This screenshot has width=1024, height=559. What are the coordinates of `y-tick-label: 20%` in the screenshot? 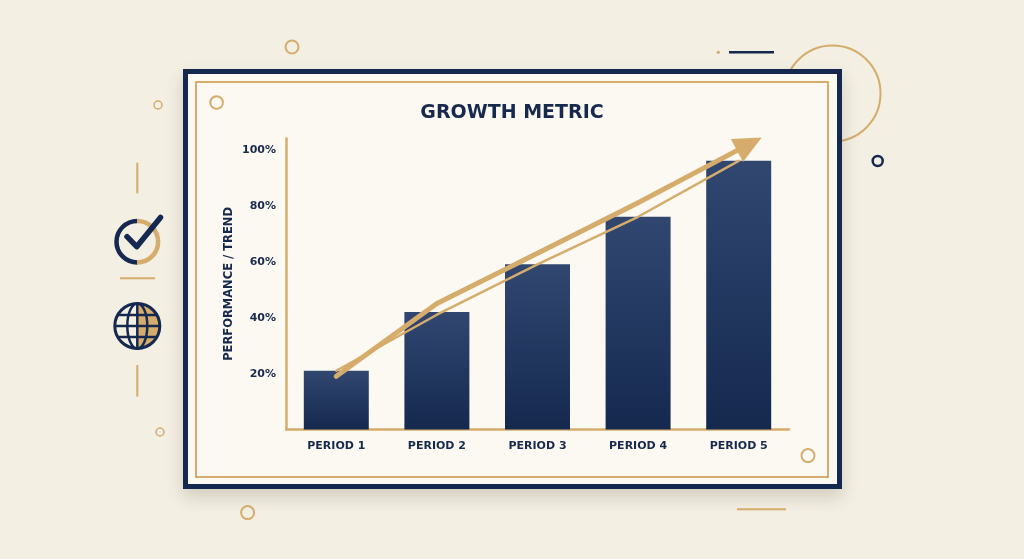 It's located at (262, 374).